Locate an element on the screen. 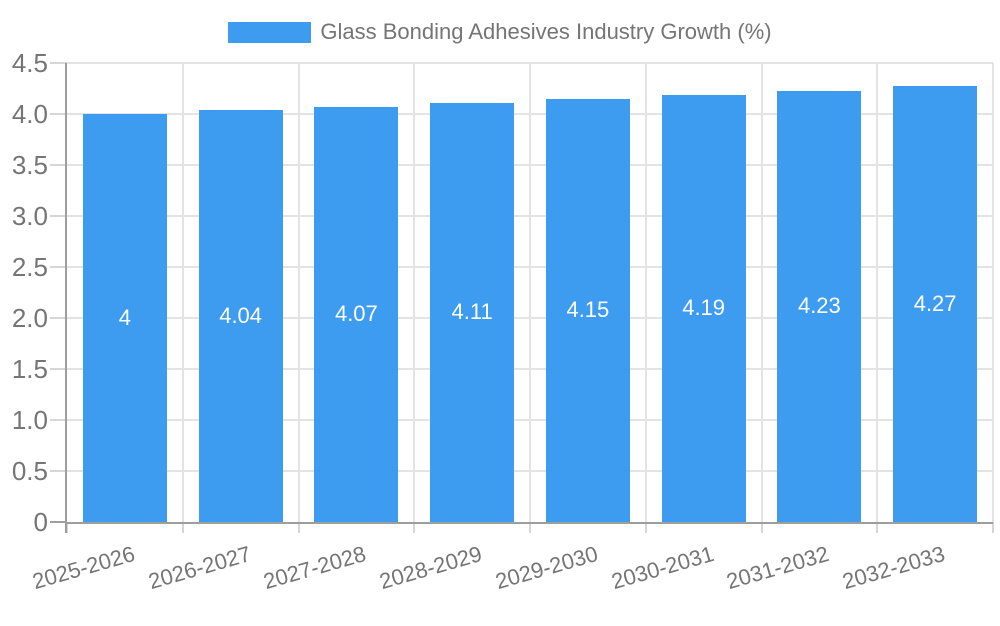  bar-value-label: 4.15 is located at coordinates (588, 310).